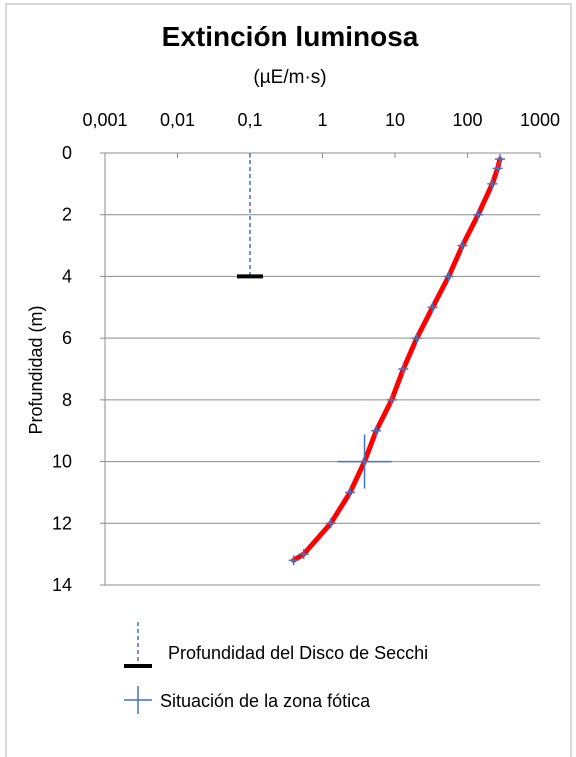 This screenshot has width=576, height=757. What do you see at coordinates (67, 153) in the screenshot?
I see `y-tick-label: 0` at bounding box center [67, 153].